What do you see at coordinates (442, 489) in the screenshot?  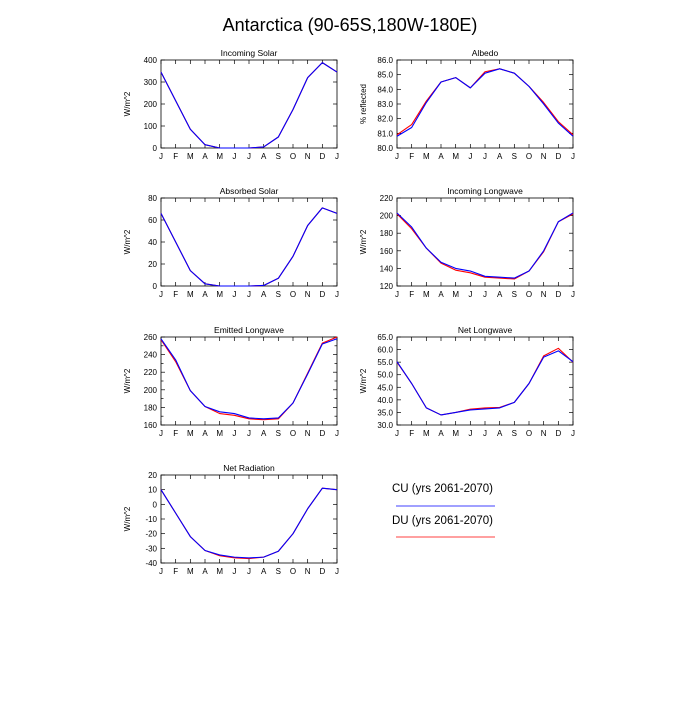 I see `legend-label: CU (yrs 2061-2070)` at bounding box center [442, 489].